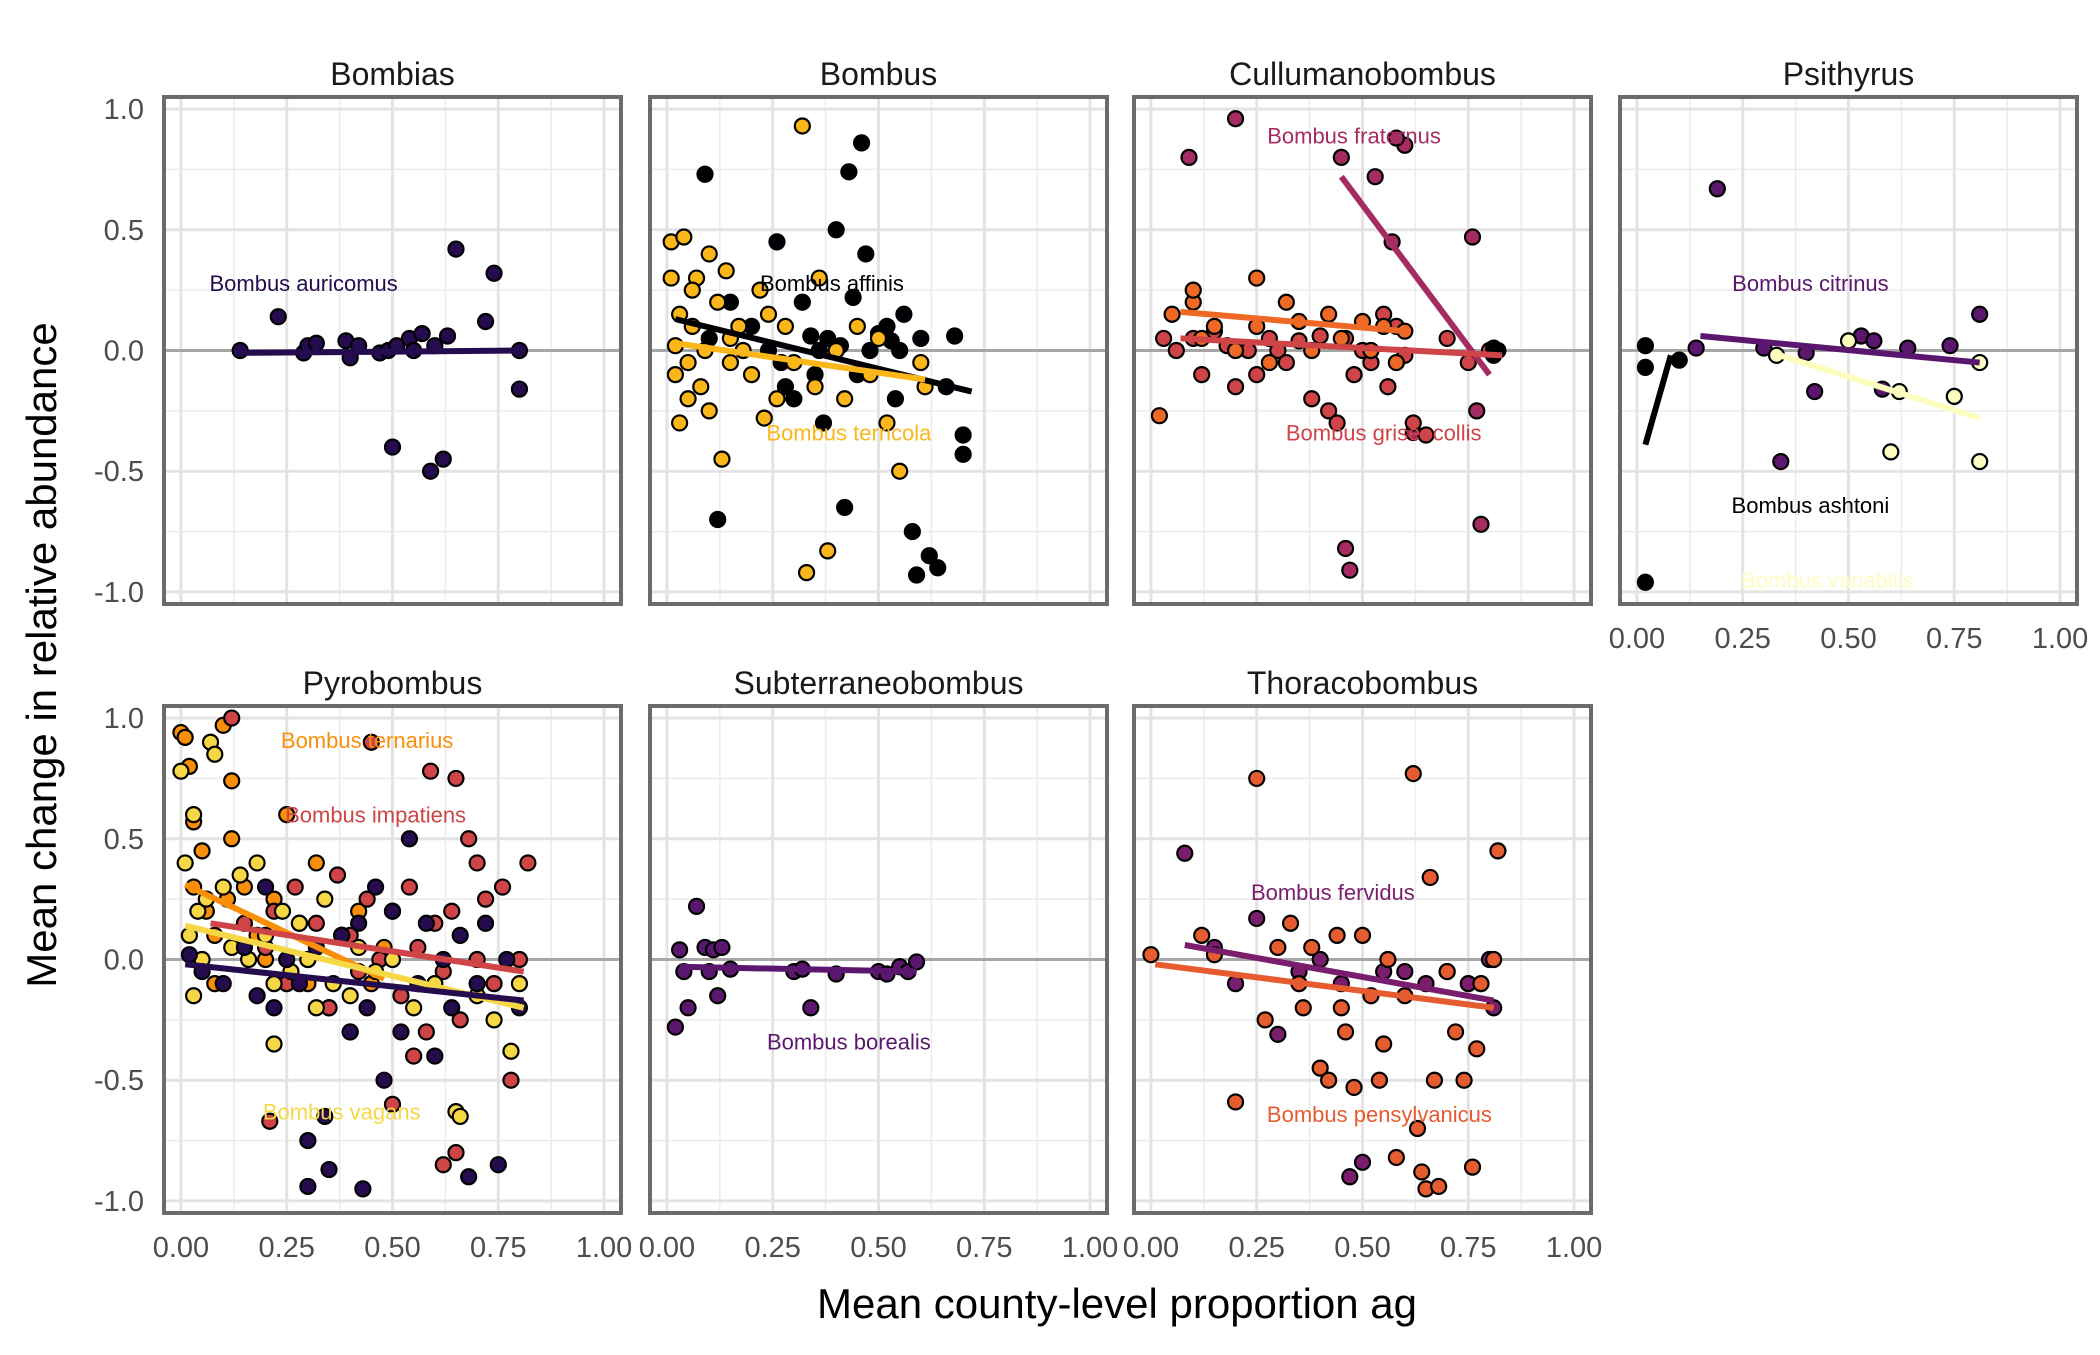 The width and height of the screenshot is (2100, 1355). What do you see at coordinates (1645, 346) in the screenshot?
I see `point-bombus-ashtoni` at bounding box center [1645, 346].